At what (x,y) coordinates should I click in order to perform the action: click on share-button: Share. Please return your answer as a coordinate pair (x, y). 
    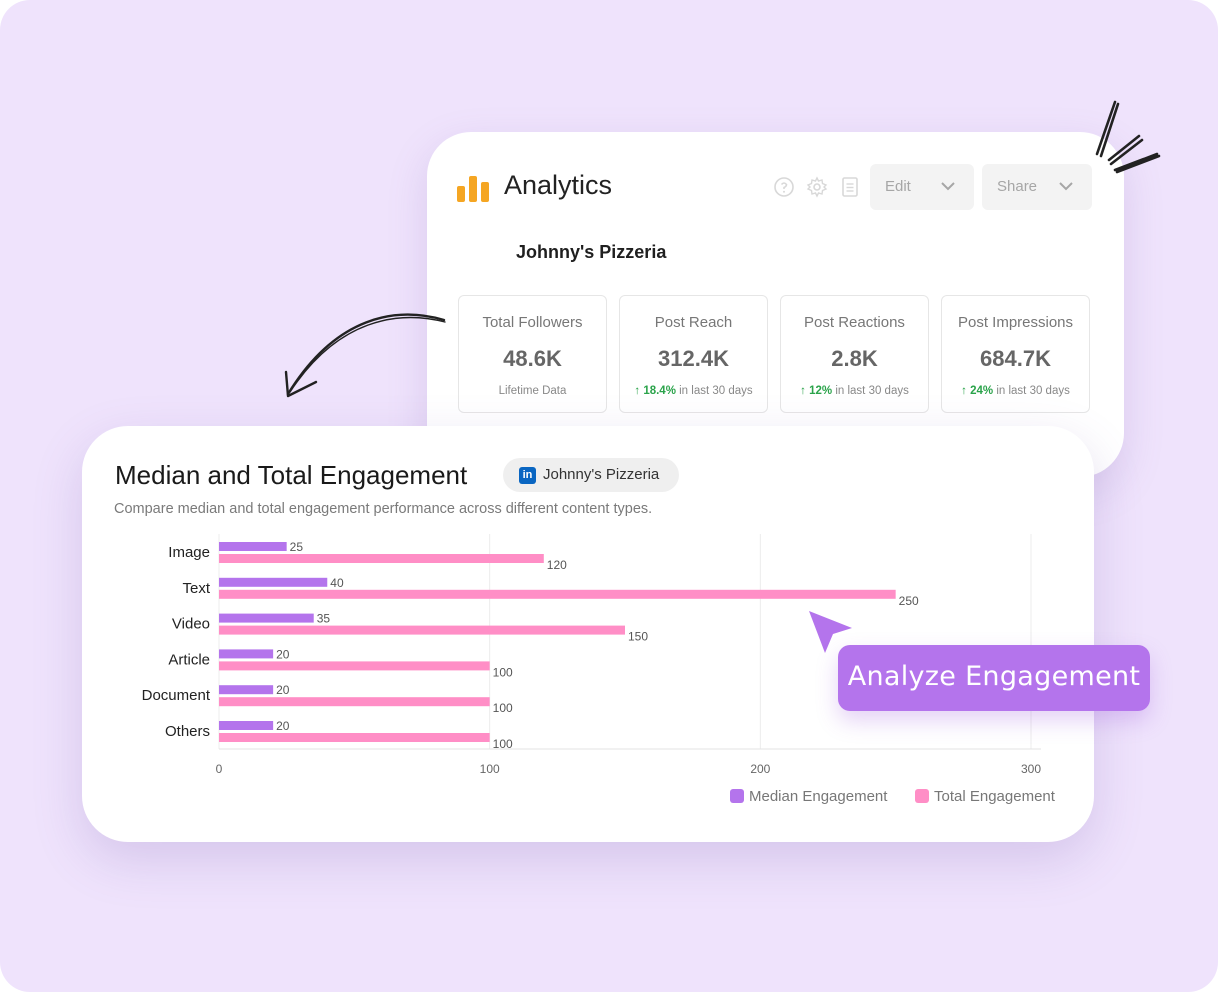
    Looking at the image, I should click on (1037, 187).